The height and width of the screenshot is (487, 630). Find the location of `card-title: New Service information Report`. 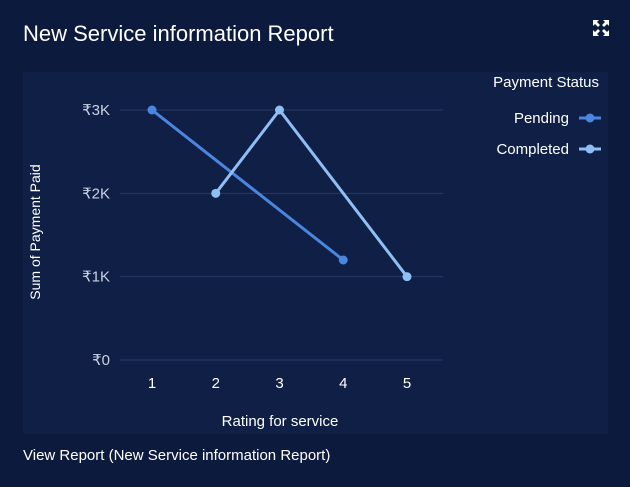

card-title: New Service information Report is located at coordinates (178, 33).